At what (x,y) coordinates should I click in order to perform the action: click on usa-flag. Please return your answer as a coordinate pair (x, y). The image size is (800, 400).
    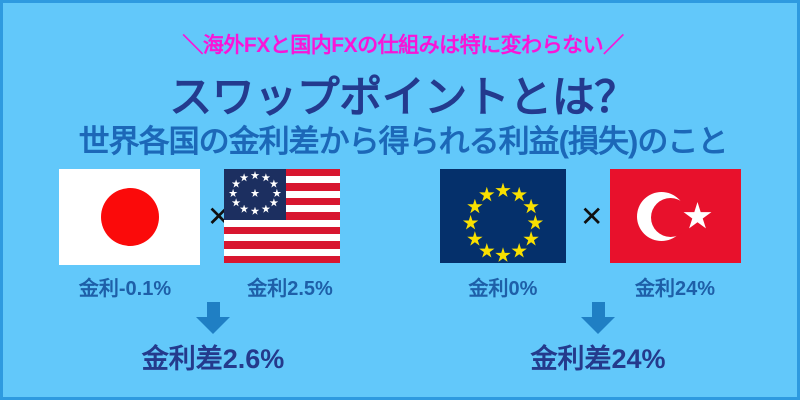
    Looking at the image, I should click on (282, 216).